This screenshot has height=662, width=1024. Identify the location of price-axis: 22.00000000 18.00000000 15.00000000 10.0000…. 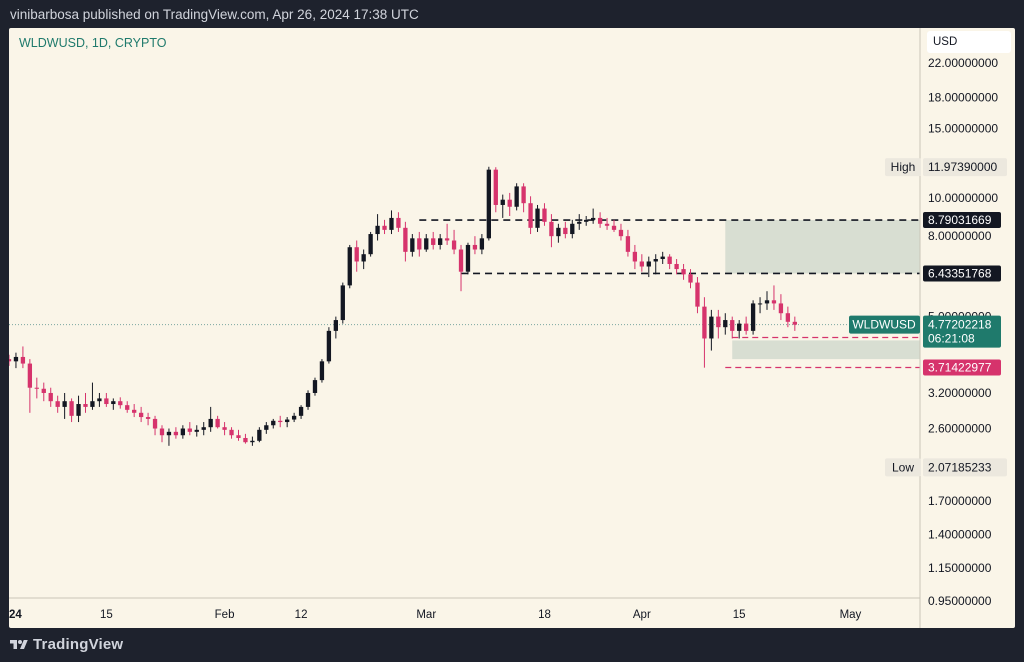
(963, 332).